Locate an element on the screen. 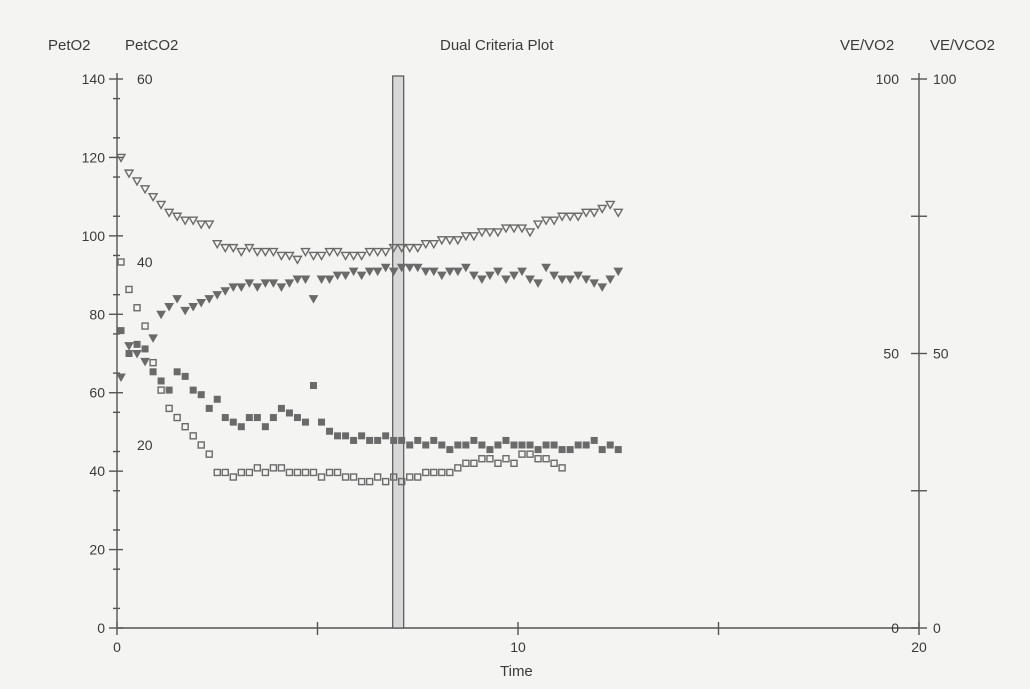 The image size is (1030, 689). peto2-tick-label: 80 is located at coordinates (97, 314).